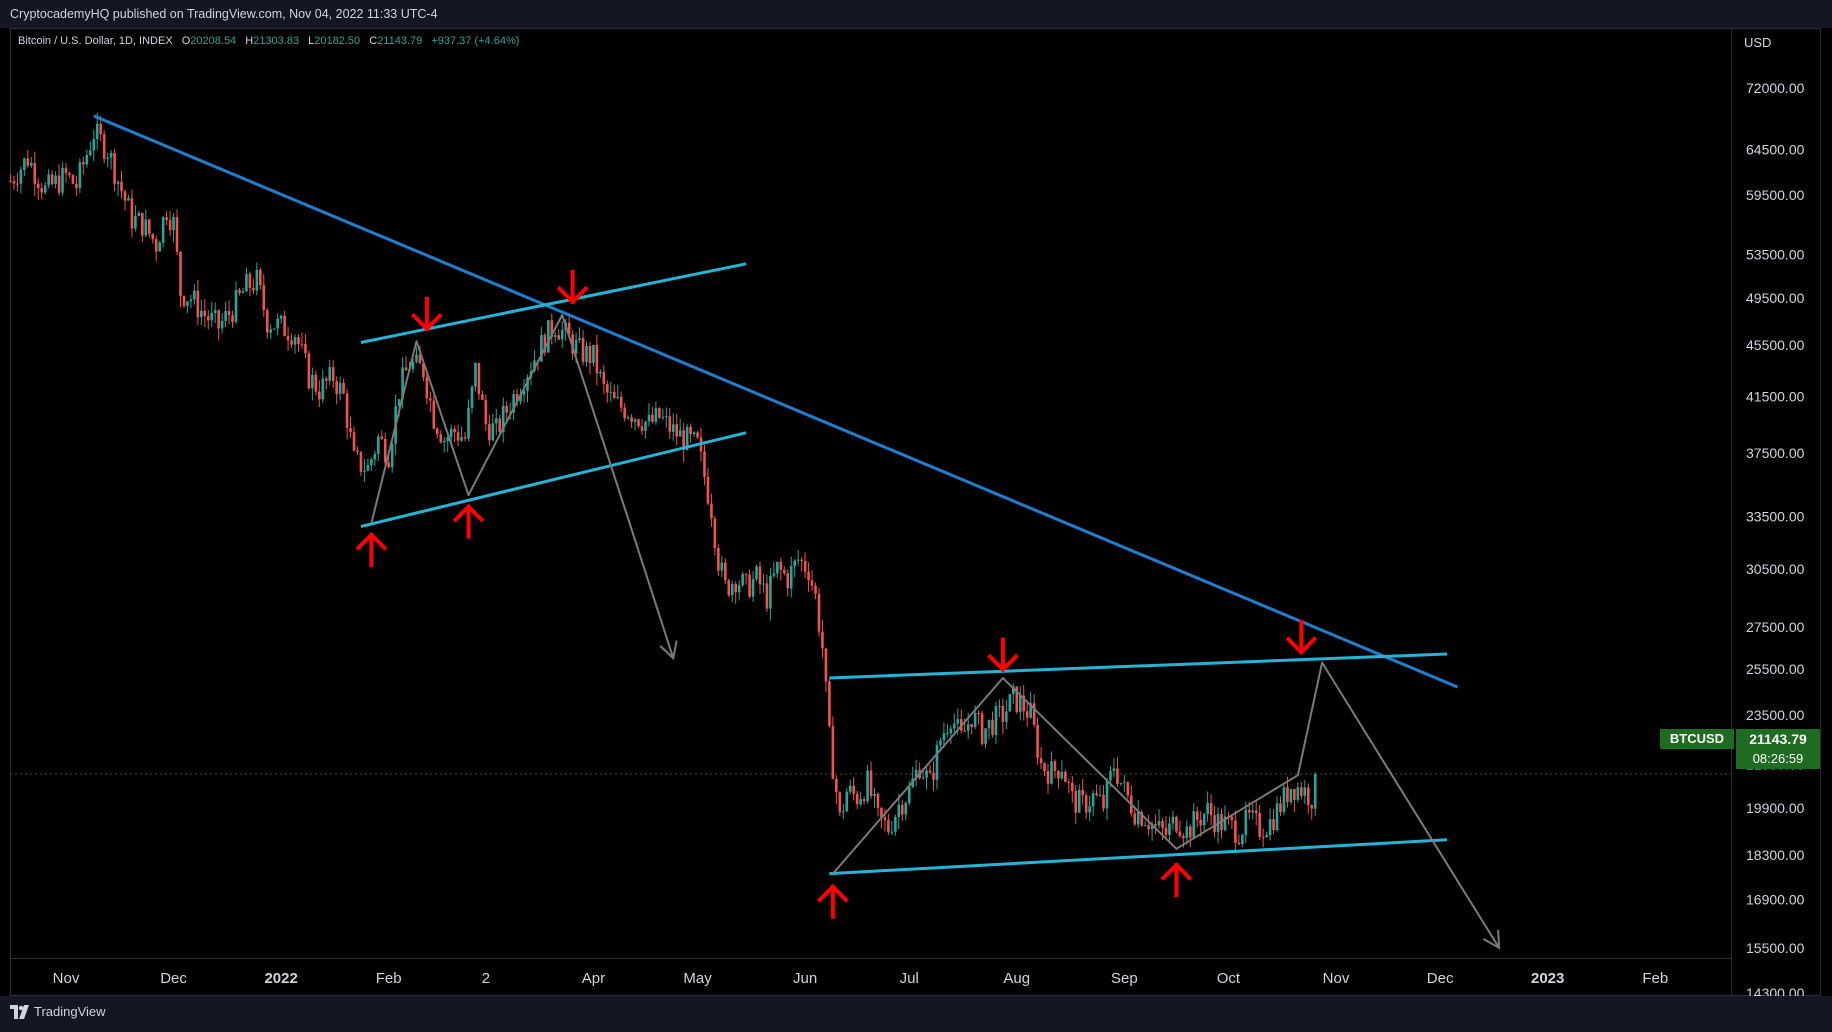  I want to click on legend-close-label: C, so click(373, 41).